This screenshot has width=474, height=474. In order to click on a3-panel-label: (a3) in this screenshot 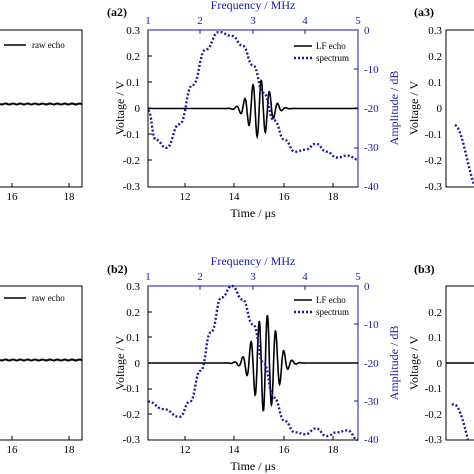, I will do `click(424, 12)`.